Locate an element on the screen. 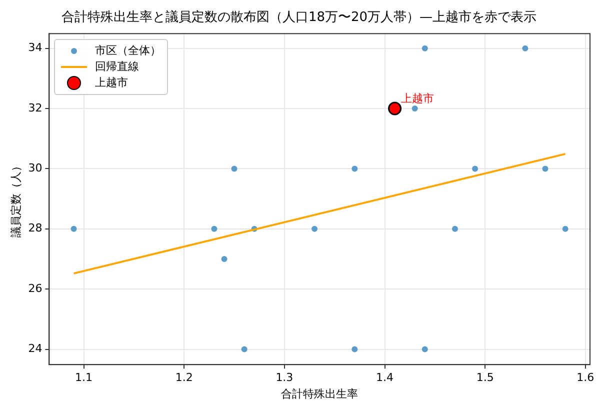  y-tick-label: 32 is located at coordinates (35, 107).